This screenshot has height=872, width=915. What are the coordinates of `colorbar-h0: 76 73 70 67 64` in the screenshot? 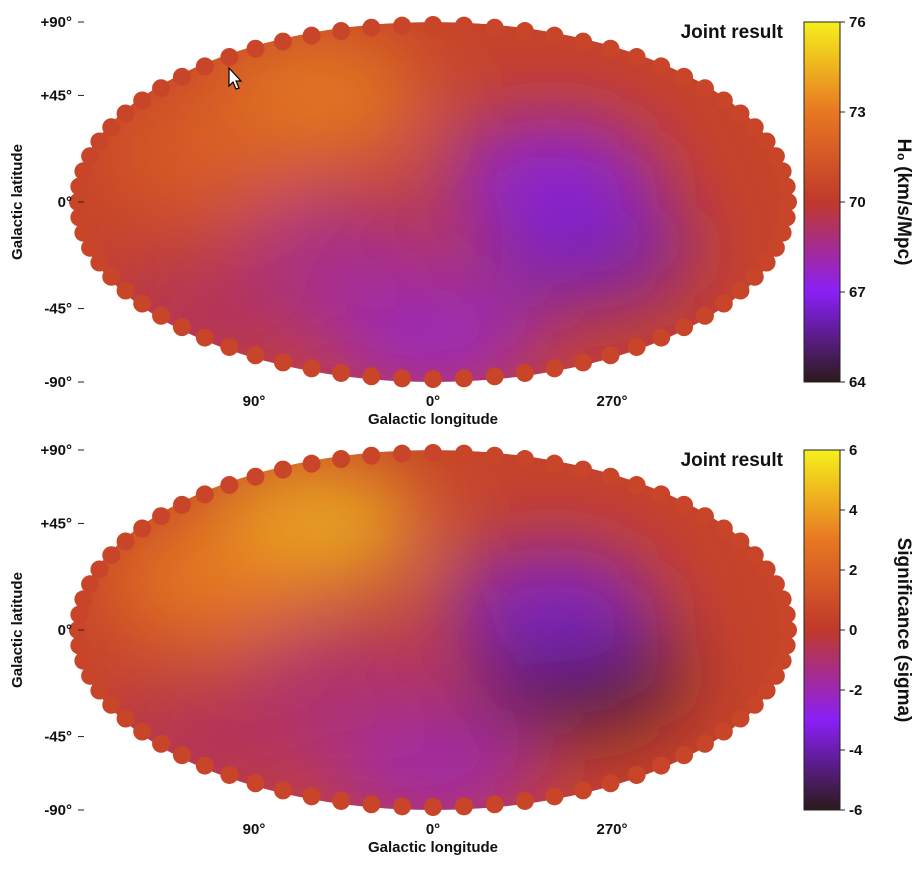 It's located at (834, 202).